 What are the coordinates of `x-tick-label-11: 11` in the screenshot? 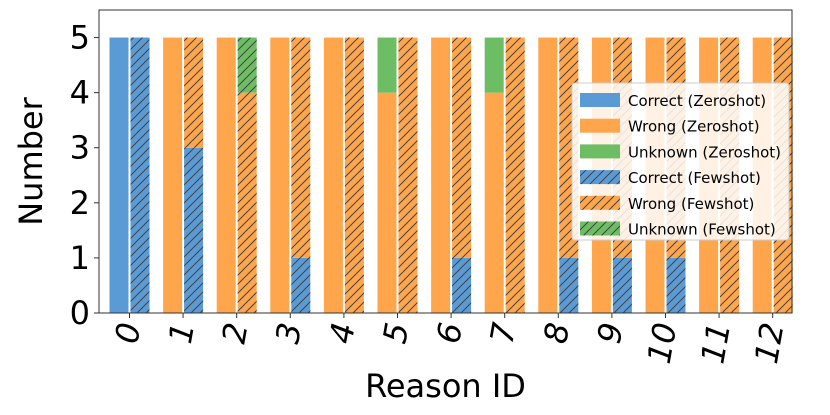 It's located at (715, 343).